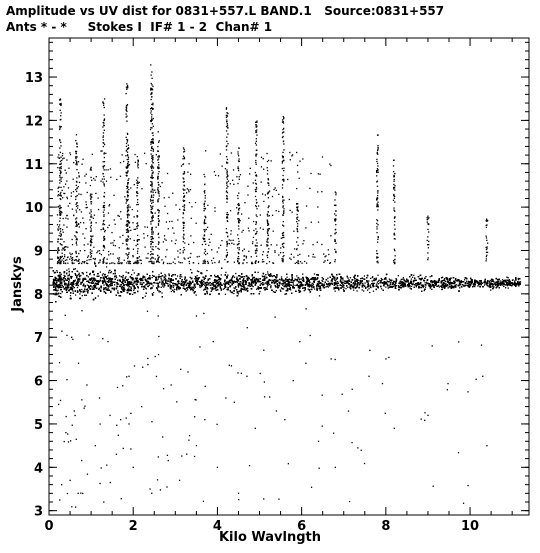  I want to click on y-tick-label: 13, so click(34, 78).